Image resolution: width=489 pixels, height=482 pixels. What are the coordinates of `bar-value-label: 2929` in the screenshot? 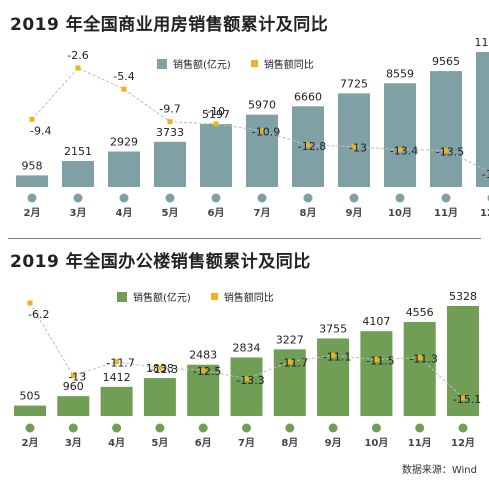 It's located at (124, 142).